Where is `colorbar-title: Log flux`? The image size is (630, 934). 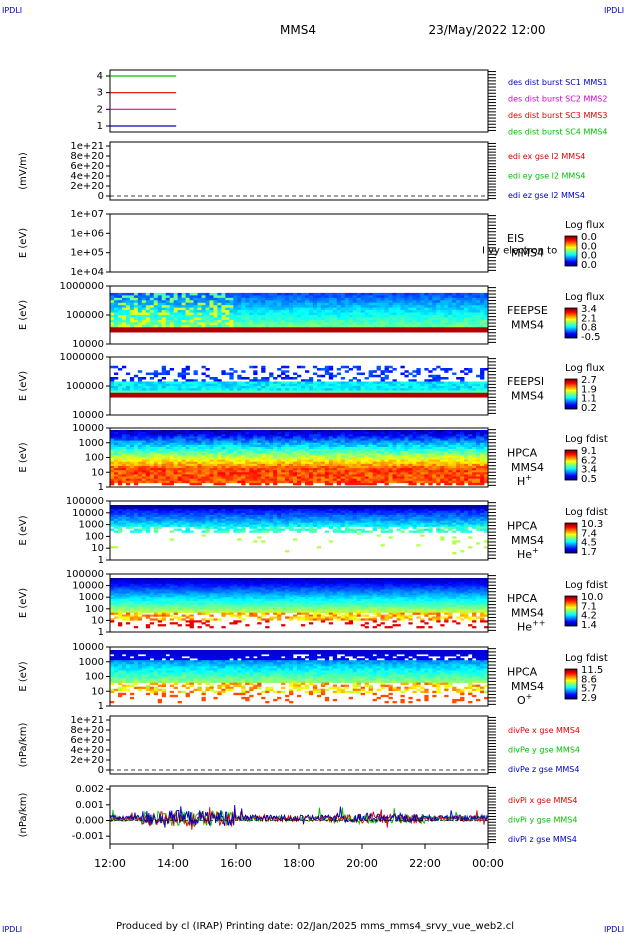 colorbar-title: Log flux is located at coordinates (585, 368).